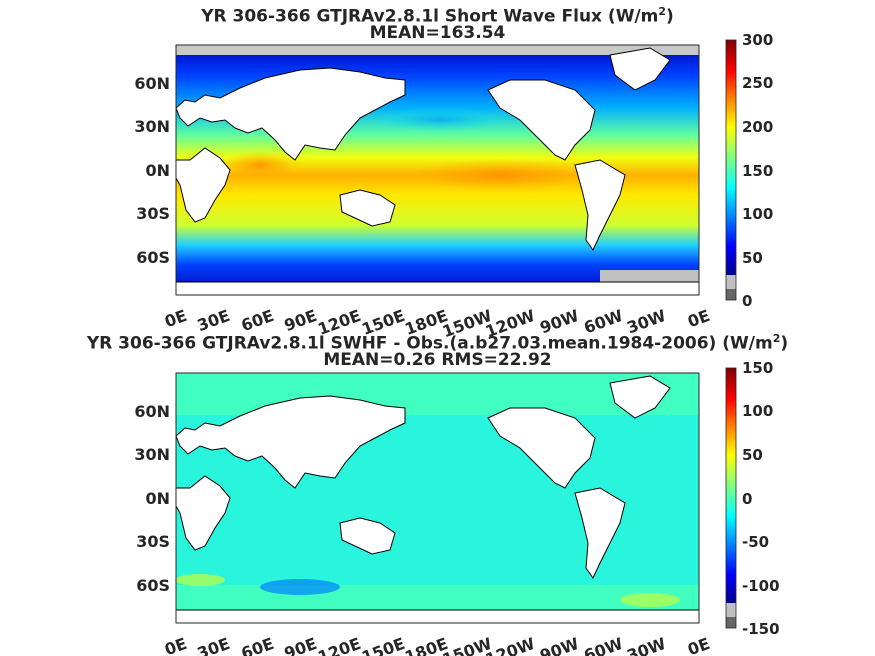 This screenshot has width=875, height=656. I want to click on panel1-cb-tick-0: 0, so click(747, 301).